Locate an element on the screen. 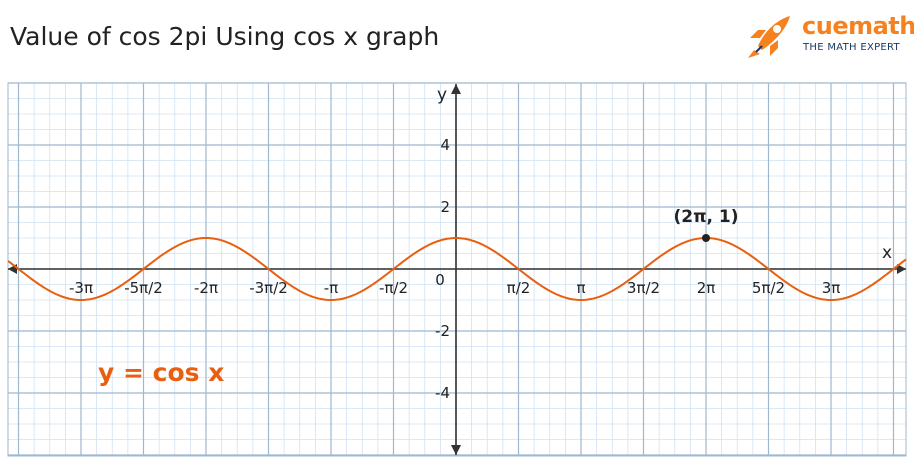  y-tick-labels: 4 2 -2 -4 is located at coordinates (442, 269).